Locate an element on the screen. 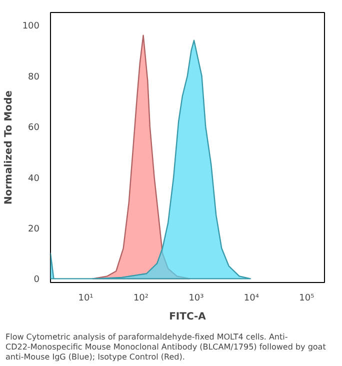 The height and width of the screenshot is (366, 342). x-tick-label: 10³ is located at coordinates (196, 299).